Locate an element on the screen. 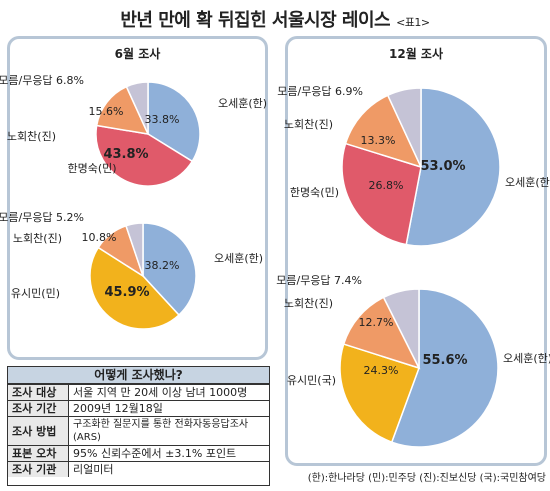 This screenshot has width=550, height=491. row-key: 표본 오차 is located at coordinates (38, 453).